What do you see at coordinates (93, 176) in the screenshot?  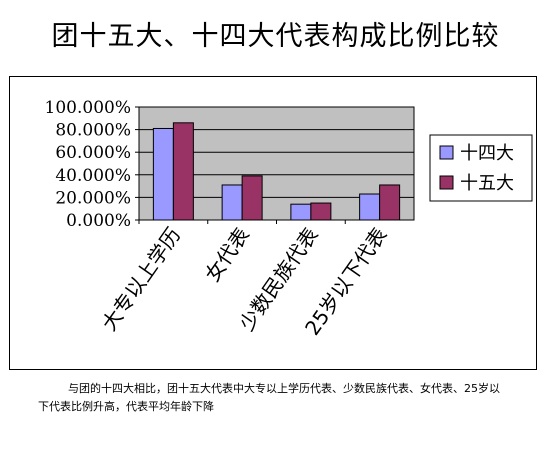 I see `y-tick-label: 40.000%` at bounding box center [93, 176].